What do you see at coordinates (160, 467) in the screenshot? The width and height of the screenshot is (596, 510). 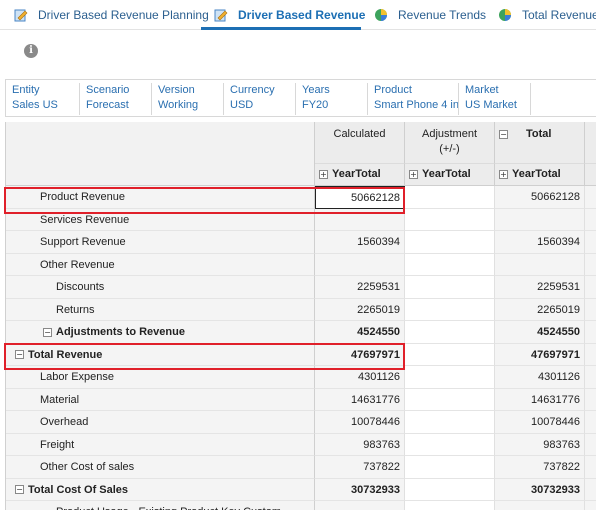 I see `row-label: Other Cost of sales` at bounding box center [160, 467].